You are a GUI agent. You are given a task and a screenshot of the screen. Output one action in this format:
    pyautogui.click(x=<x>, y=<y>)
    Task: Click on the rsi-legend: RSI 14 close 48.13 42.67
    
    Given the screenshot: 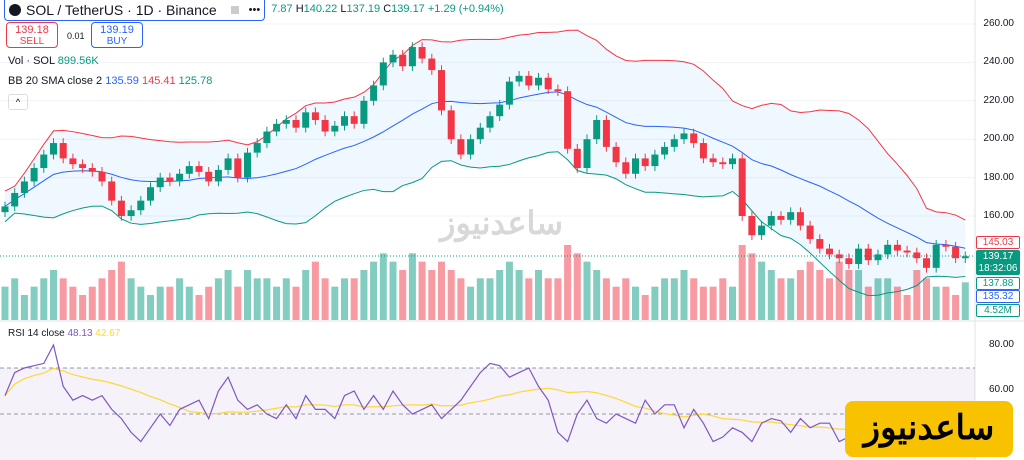 What is the action you would take?
    pyautogui.click(x=64, y=333)
    